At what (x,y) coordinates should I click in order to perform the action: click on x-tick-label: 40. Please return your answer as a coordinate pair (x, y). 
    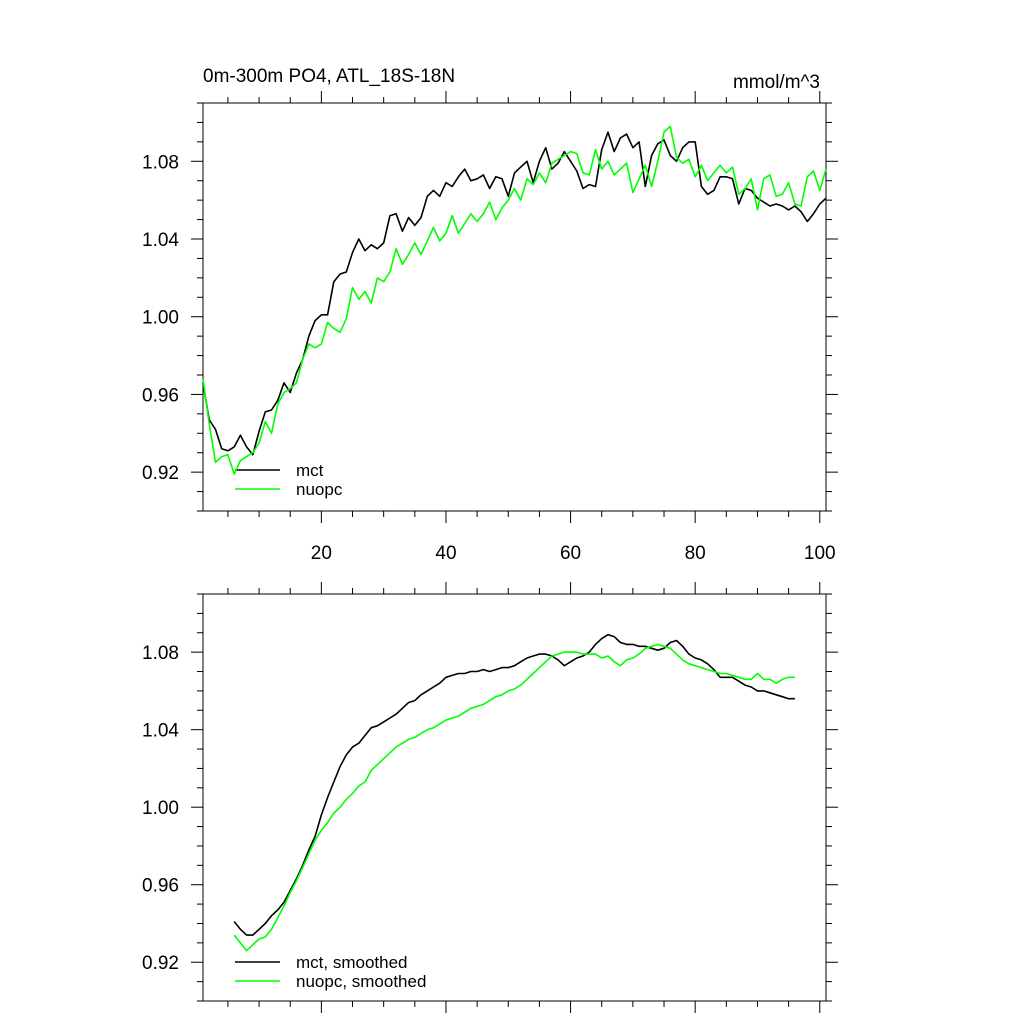
    Looking at the image, I should click on (445, 553).